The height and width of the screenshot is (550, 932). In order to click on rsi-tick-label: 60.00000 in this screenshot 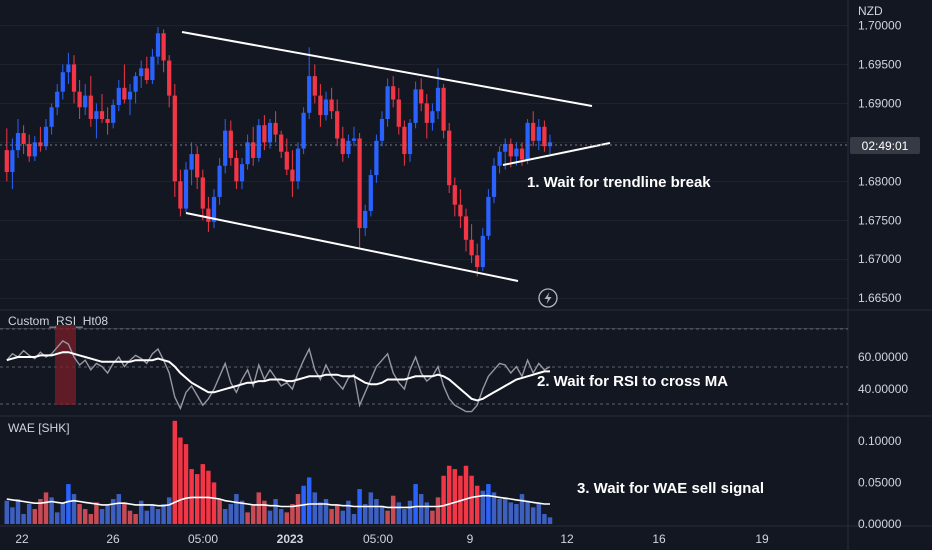, I will do `click(883, 357)`.